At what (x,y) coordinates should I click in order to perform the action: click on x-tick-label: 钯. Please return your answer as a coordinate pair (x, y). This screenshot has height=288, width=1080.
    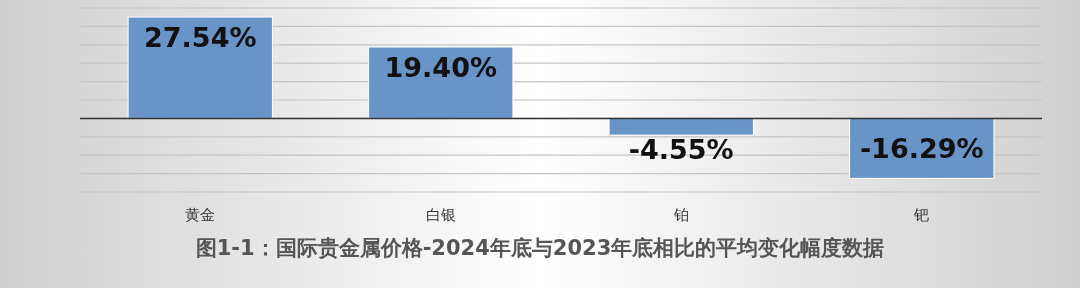
    Looking at the image, I should click on (921, 215).